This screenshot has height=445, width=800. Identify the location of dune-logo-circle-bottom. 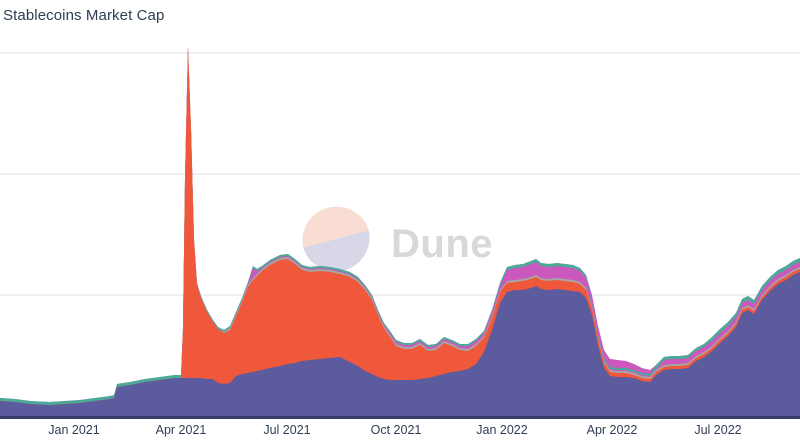
(336, 251).